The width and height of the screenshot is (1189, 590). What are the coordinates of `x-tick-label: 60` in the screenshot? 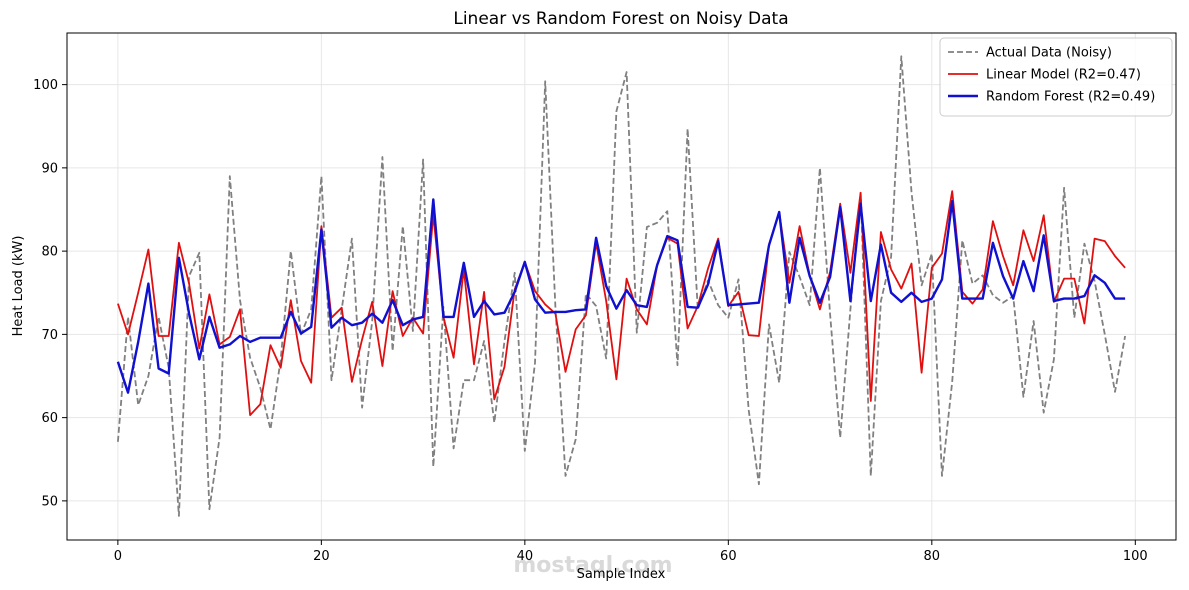 It's located at (728, 556).